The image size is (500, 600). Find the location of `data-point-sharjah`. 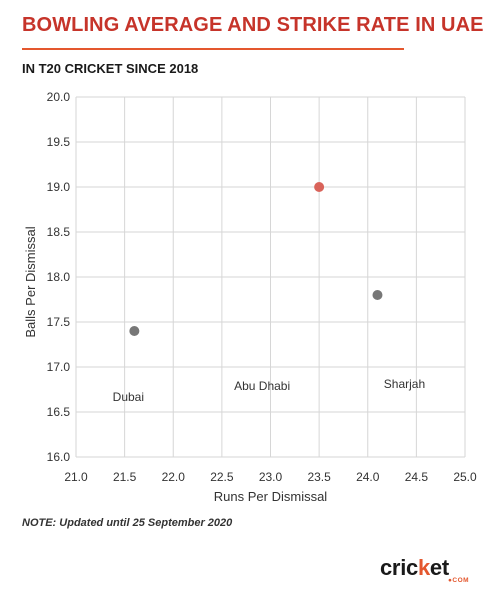

data-point-sharjah is located at coordinates (377, 295).